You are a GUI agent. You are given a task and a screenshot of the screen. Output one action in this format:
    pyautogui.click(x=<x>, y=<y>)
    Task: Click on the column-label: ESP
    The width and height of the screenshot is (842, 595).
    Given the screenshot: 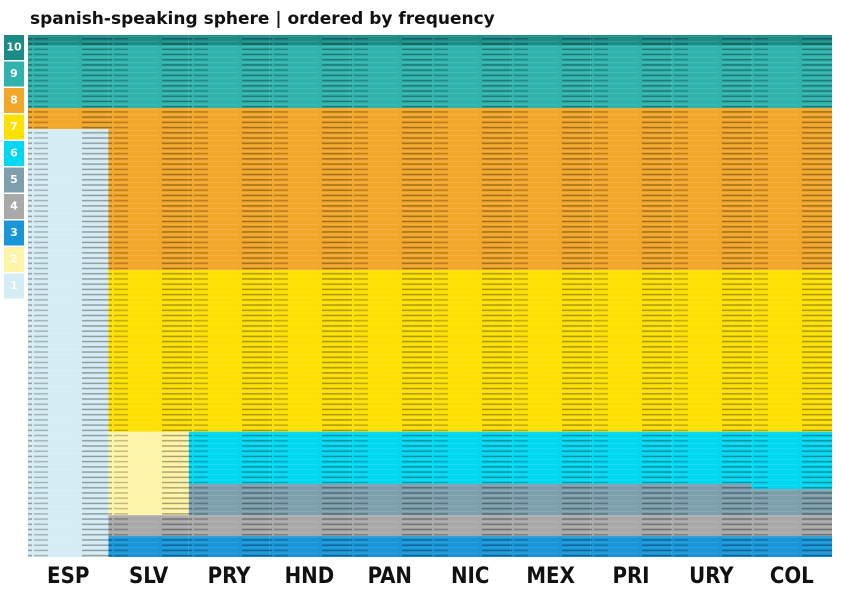 What is the action you would take?
    pyautogui.click(x=68, y=576)
    